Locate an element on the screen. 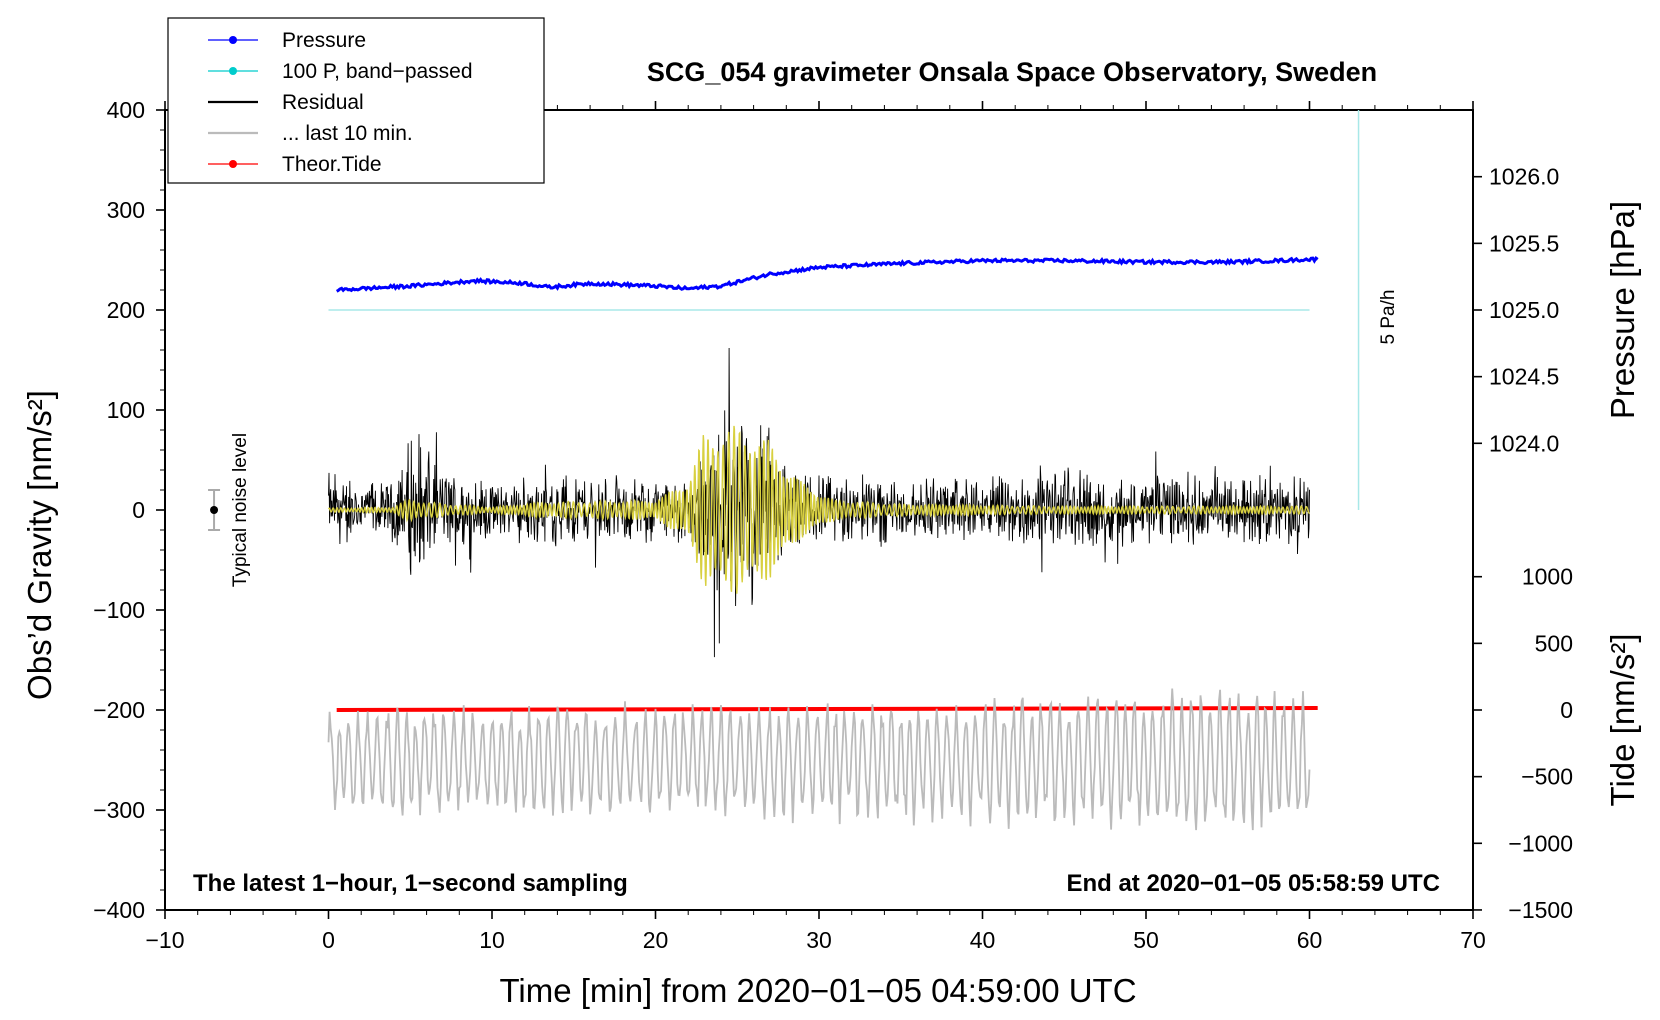 The image size is (1660, 1020). left-tick-label: 0 is located at coordinates (138, 510).